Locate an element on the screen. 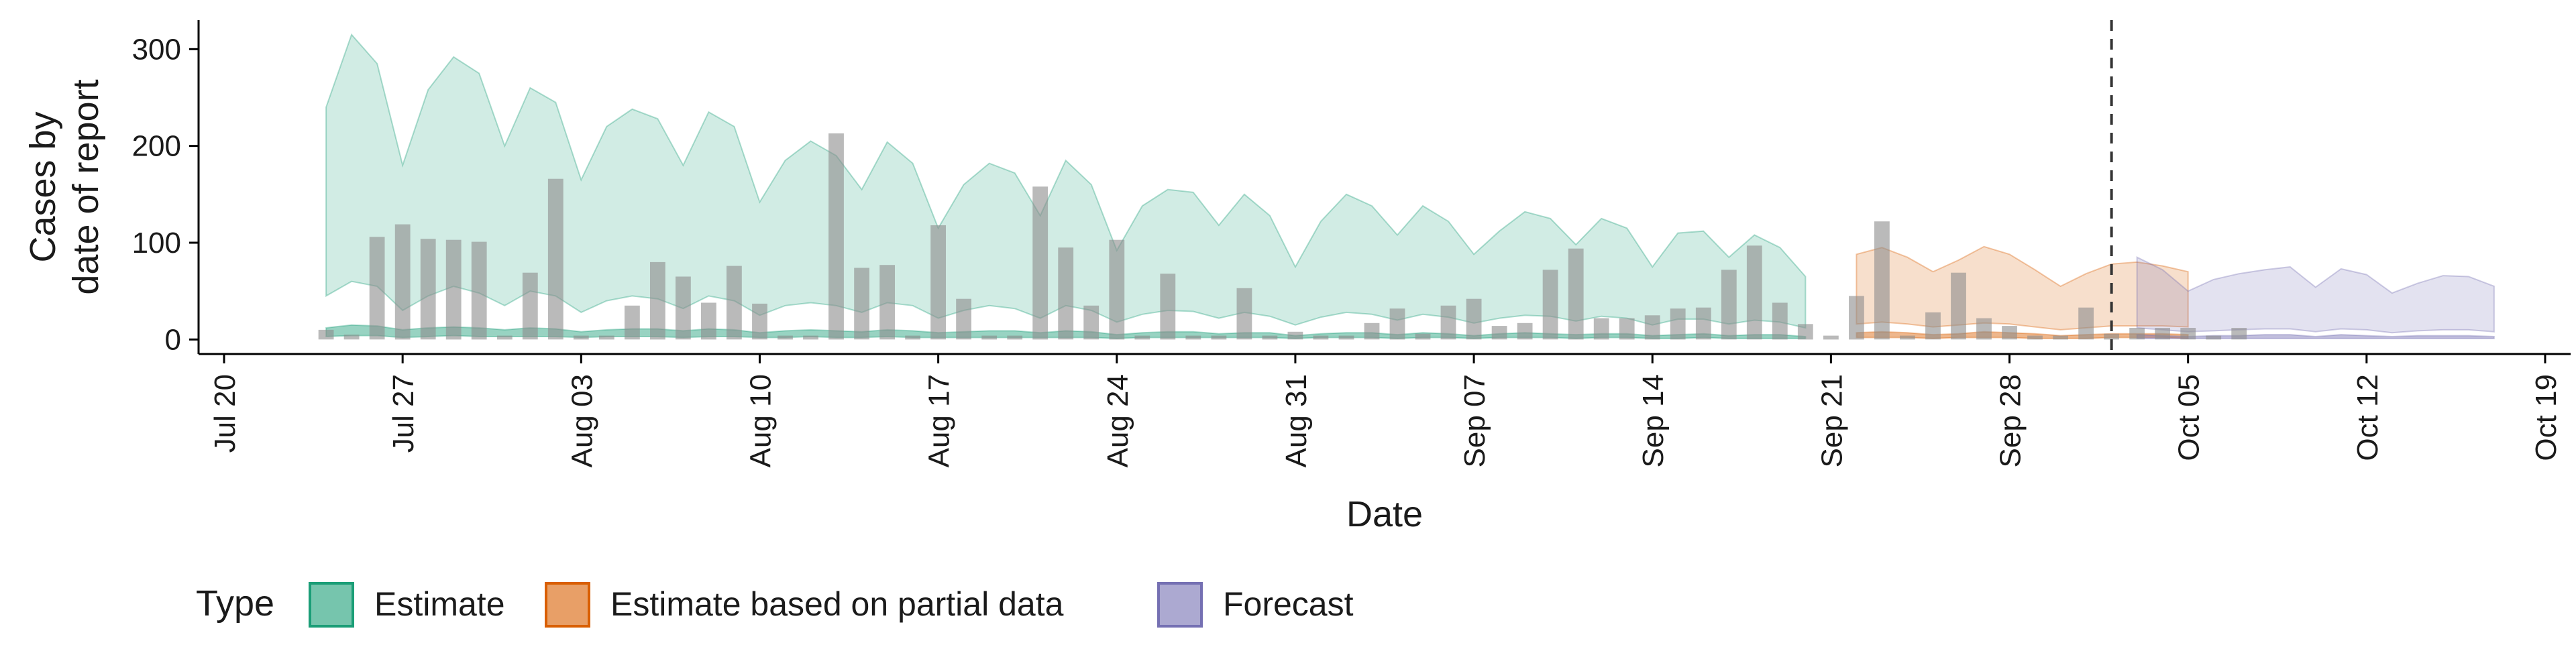 The height and width of the screenshot is (647, 2576). x-tick-label: Aug 24 is located at coordinates (1118, 421).